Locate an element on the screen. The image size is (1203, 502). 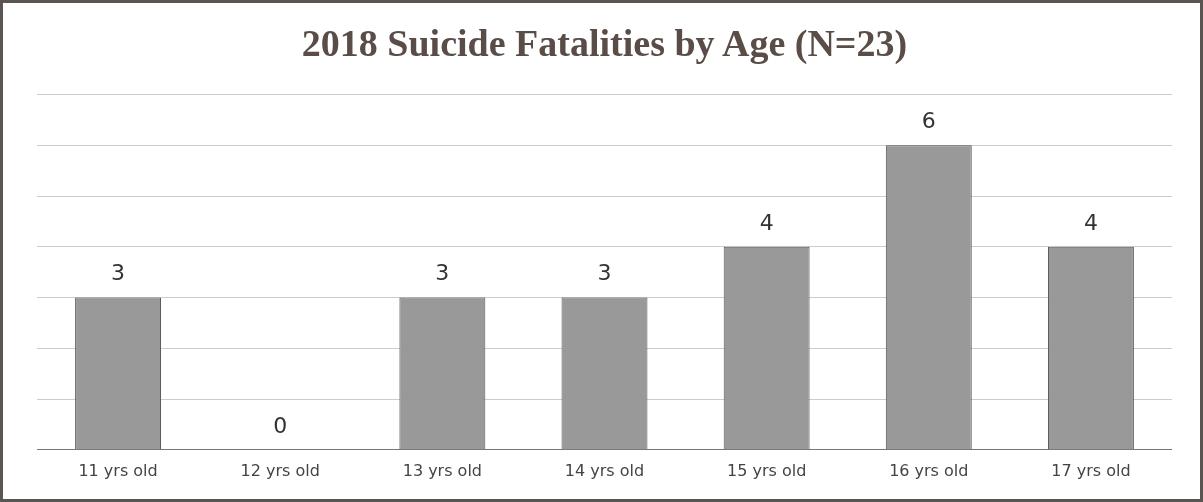
data-label: 0 is located at coordinates (280, 425).